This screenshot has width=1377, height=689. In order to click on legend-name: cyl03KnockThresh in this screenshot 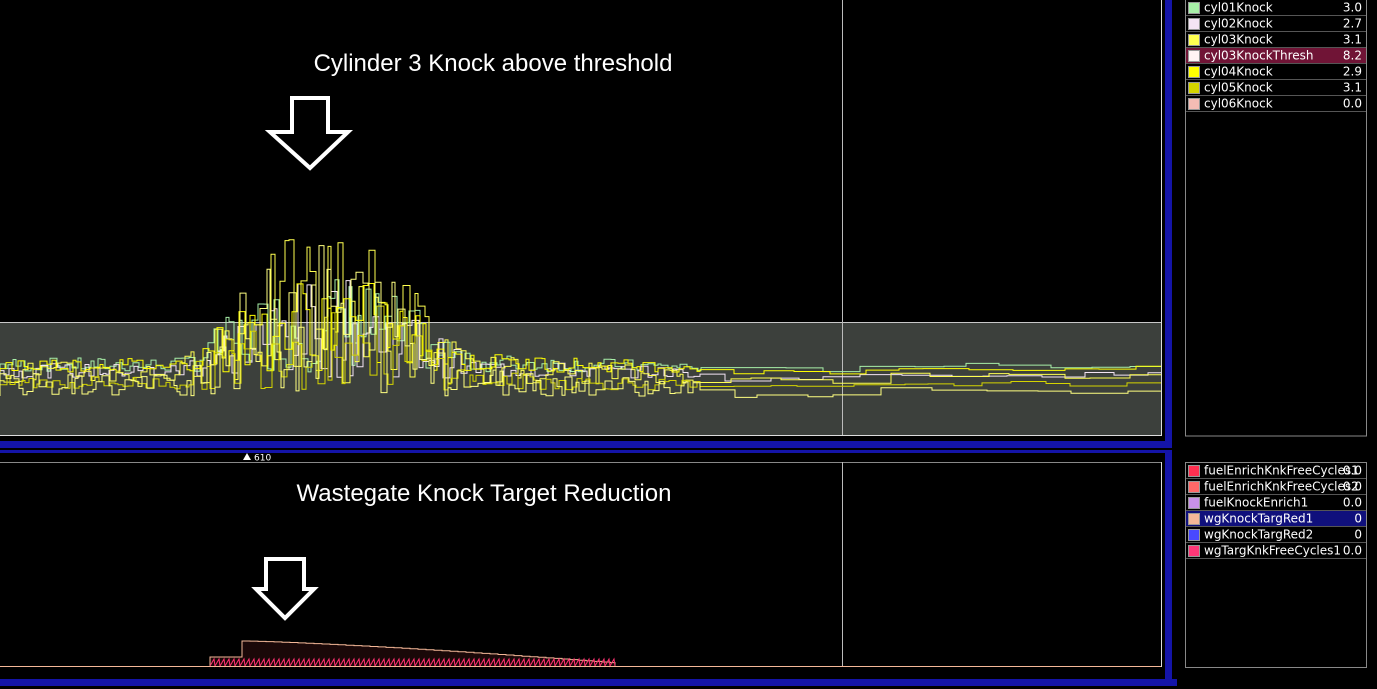, I will do `click(1259, 56)`.